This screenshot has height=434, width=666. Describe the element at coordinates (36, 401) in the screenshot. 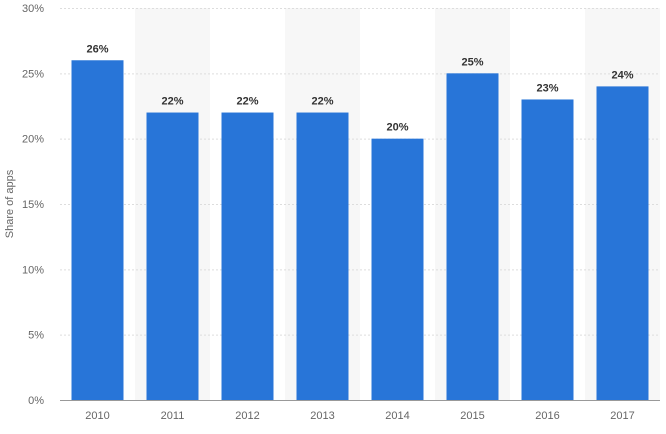

I see `y-tick-label: 0%` at that location.